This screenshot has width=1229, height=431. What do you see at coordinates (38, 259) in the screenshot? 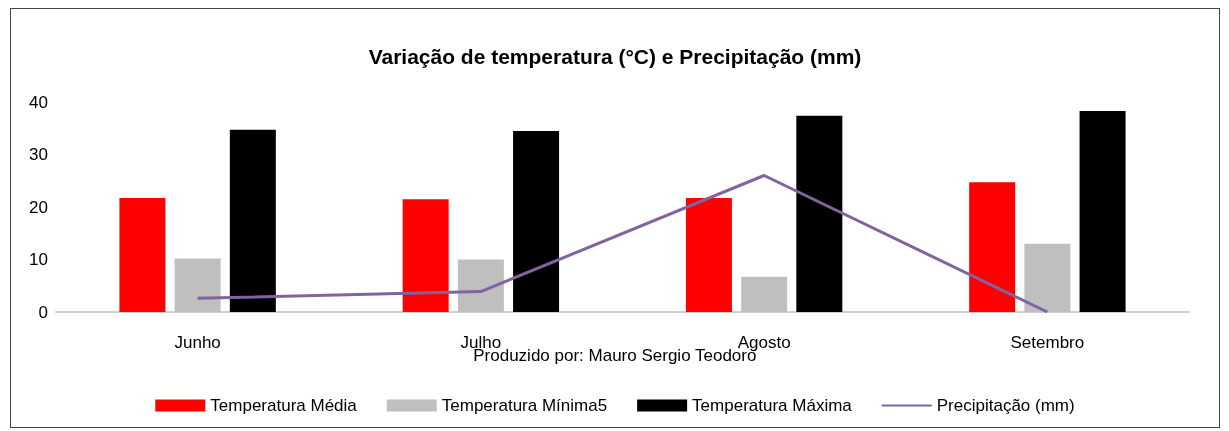
I see `y-tick-label: 10` at bounding box center [38, 259].